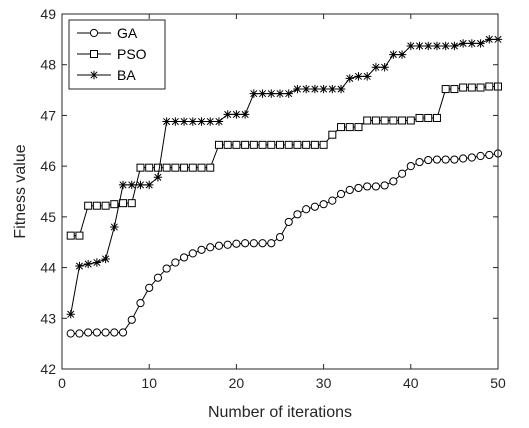 The width and height of the screenshot is (529, 428). What do you see at coordinates (62, 383) in the screenshot?
I see `x-tick-label: 0` at bounding box center [62, 383].